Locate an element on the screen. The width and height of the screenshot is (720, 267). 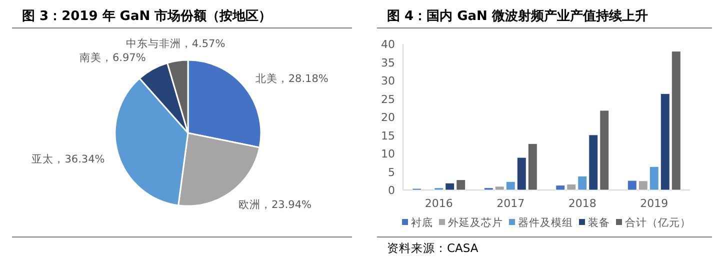
y-tick-label: 5 is located at coordinates (391, 172).